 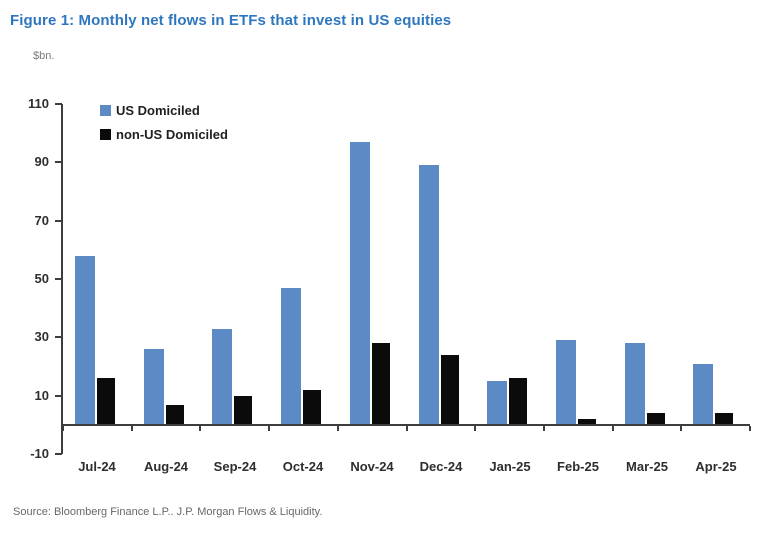 I want to click on x-tick-label-nov-24: Nov-24, so click(x=372, y=466).